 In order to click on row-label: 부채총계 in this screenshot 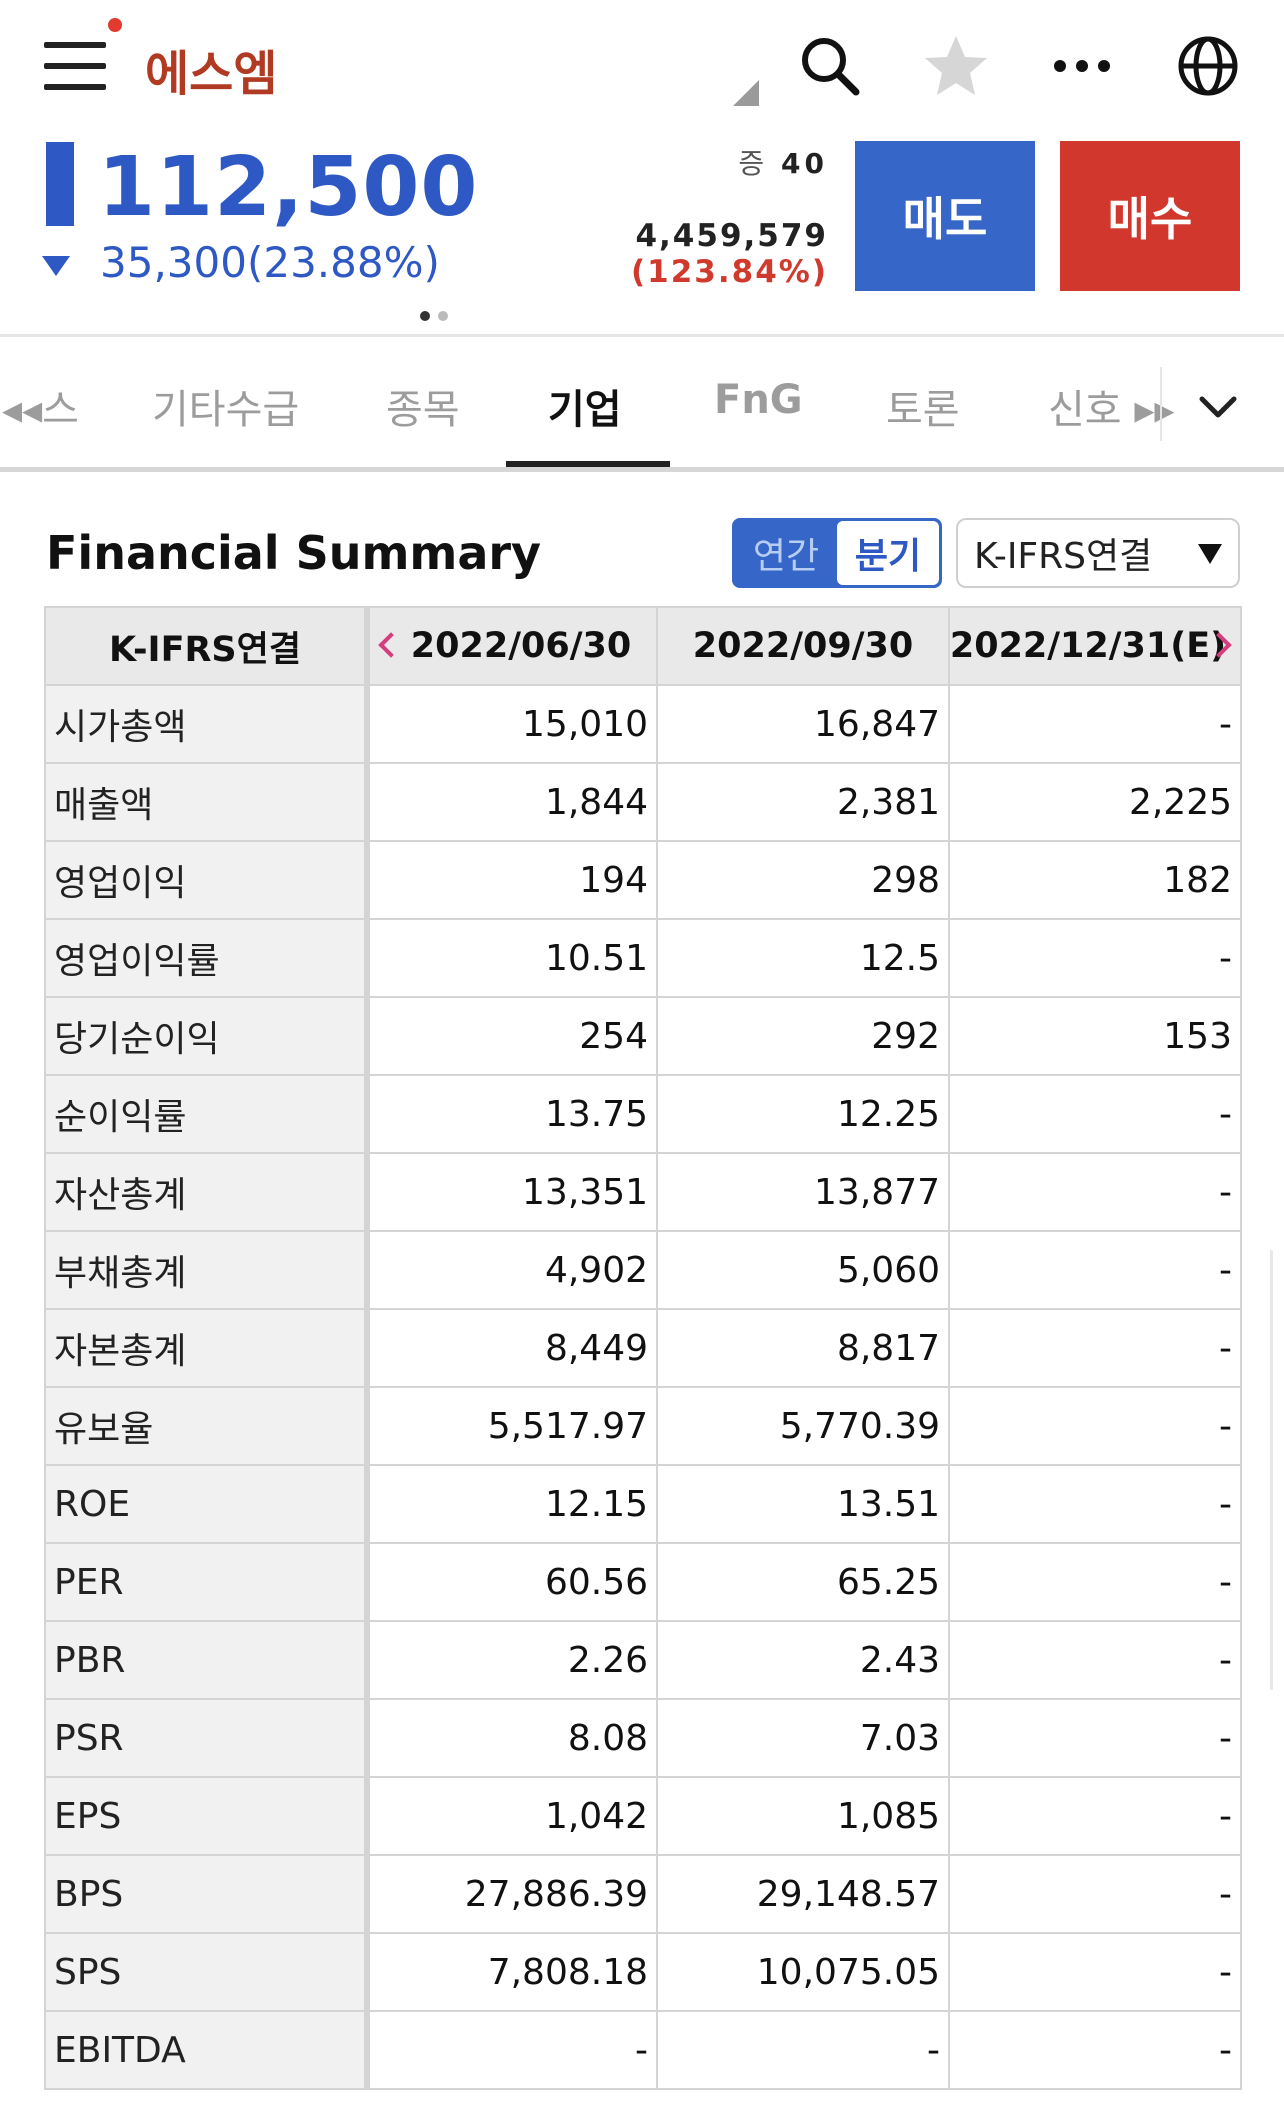, I will do `click(207, 1270)`.